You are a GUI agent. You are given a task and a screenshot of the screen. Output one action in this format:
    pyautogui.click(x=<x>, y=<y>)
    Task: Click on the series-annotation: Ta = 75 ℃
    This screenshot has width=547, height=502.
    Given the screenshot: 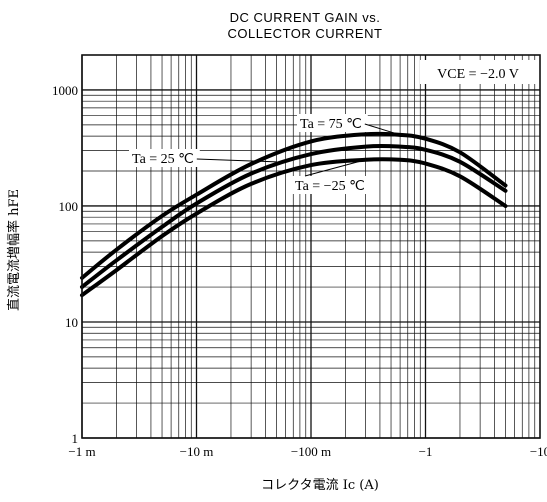 What is the action you would take?
    pyautogui.click(x=331, y=124)
    